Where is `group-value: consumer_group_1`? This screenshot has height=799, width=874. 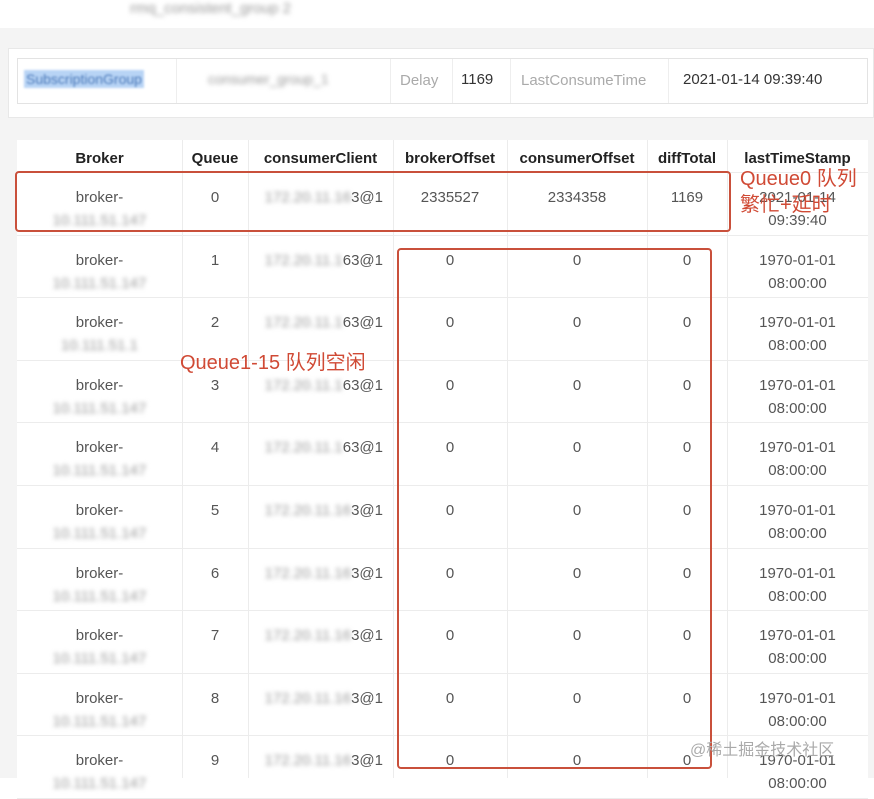 group-value: consumer_group_1 is located at coordinates (268, 79).